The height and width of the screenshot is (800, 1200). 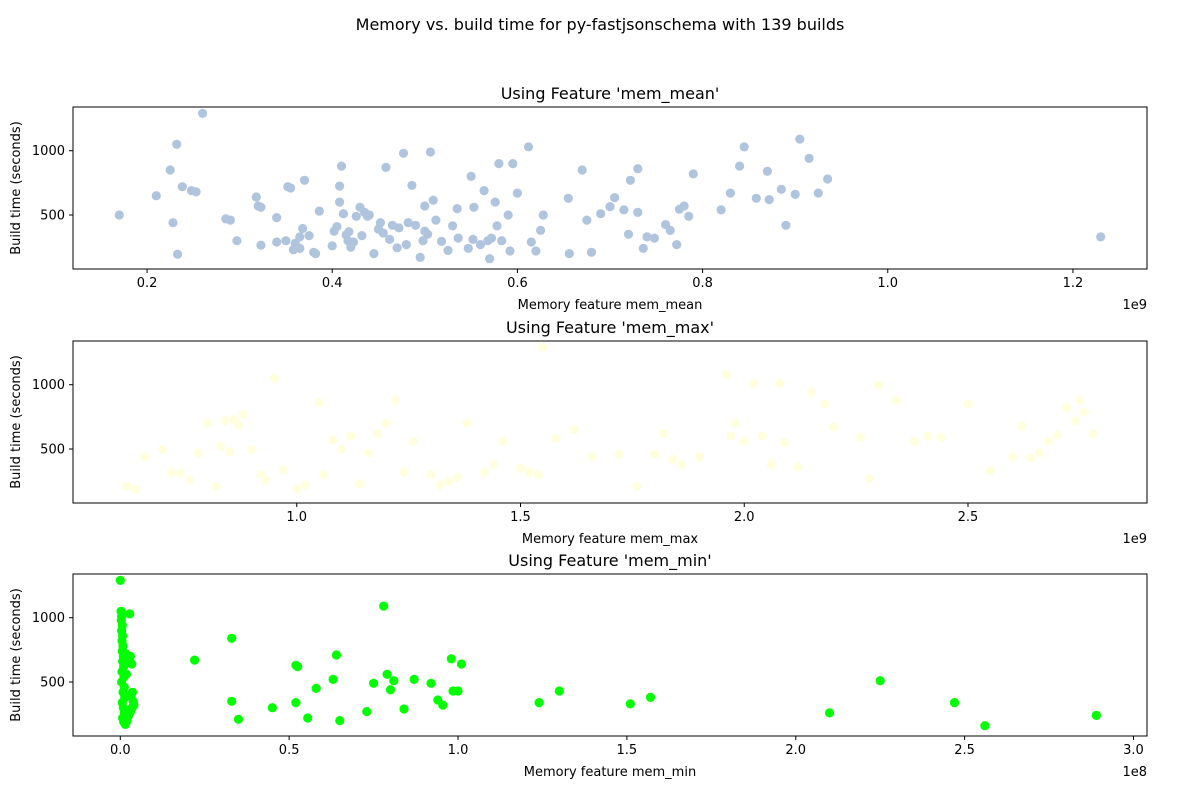 I want to click on x-tick-label: 0.5, so click(x=289, y=750).